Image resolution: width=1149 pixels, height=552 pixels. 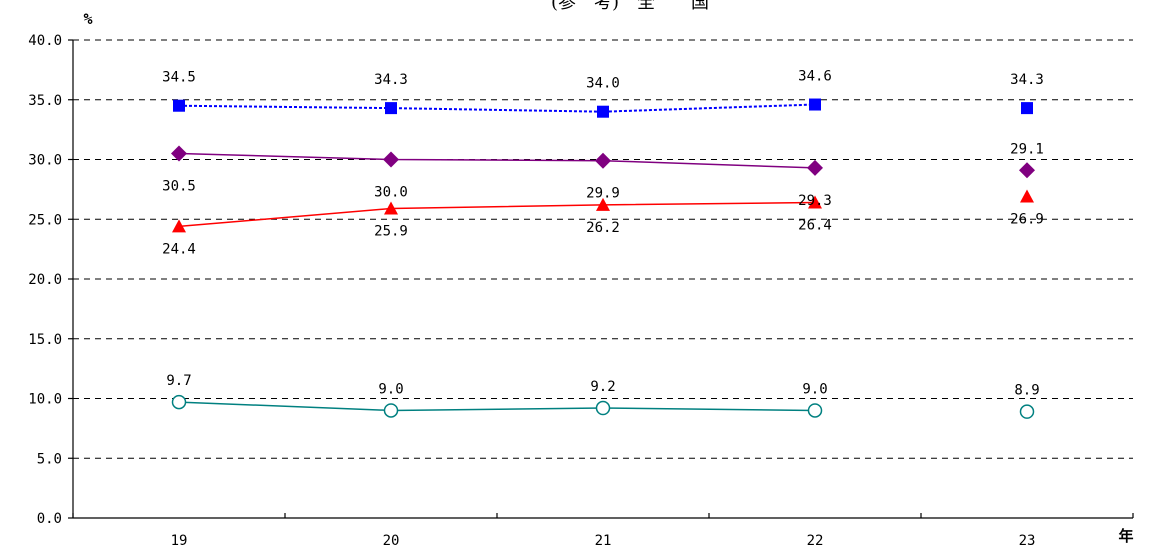 What do you see at coordinates (179, 541) in the screenshot?
I see `x-tick-label-0: 19` at bounding box center [179, 541].